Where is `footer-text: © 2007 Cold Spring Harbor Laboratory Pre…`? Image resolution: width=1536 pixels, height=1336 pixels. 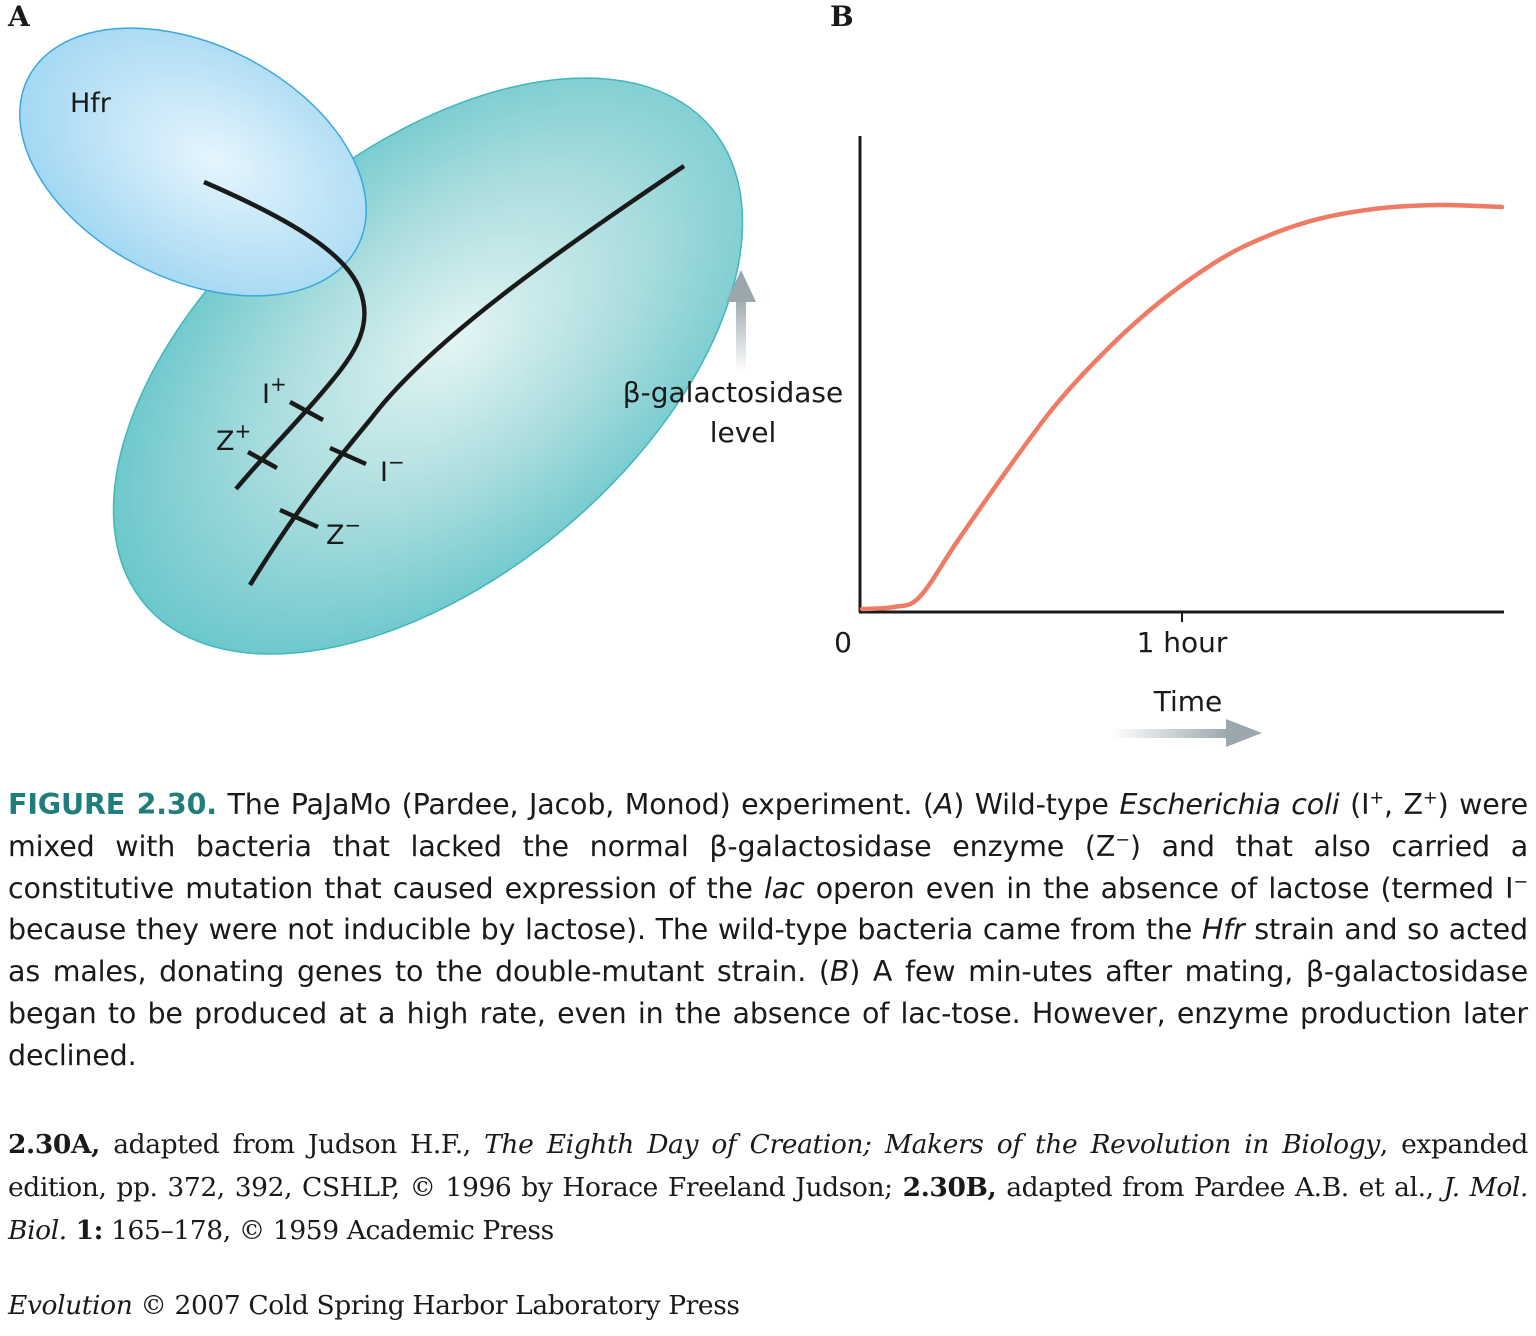 footer-text: © 2007 Cold Spring Harbor Laboratory Pre… is located at coordinates (436, 1305).